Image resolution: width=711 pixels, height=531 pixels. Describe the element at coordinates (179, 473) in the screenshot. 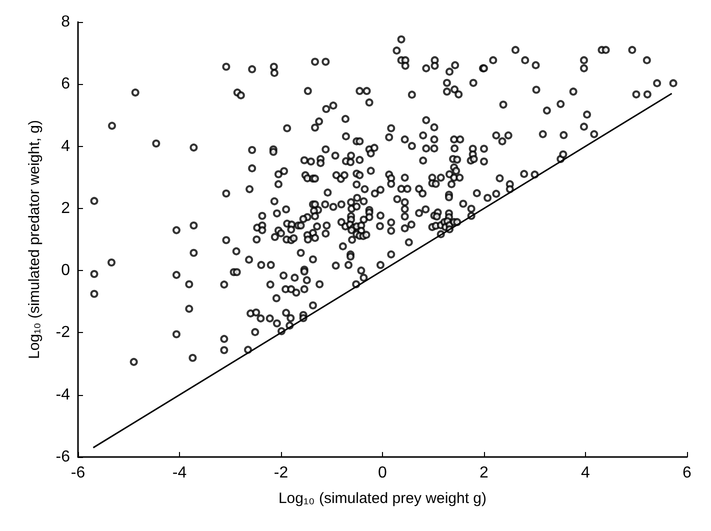

I see `x-tick-label: -4` at that location.